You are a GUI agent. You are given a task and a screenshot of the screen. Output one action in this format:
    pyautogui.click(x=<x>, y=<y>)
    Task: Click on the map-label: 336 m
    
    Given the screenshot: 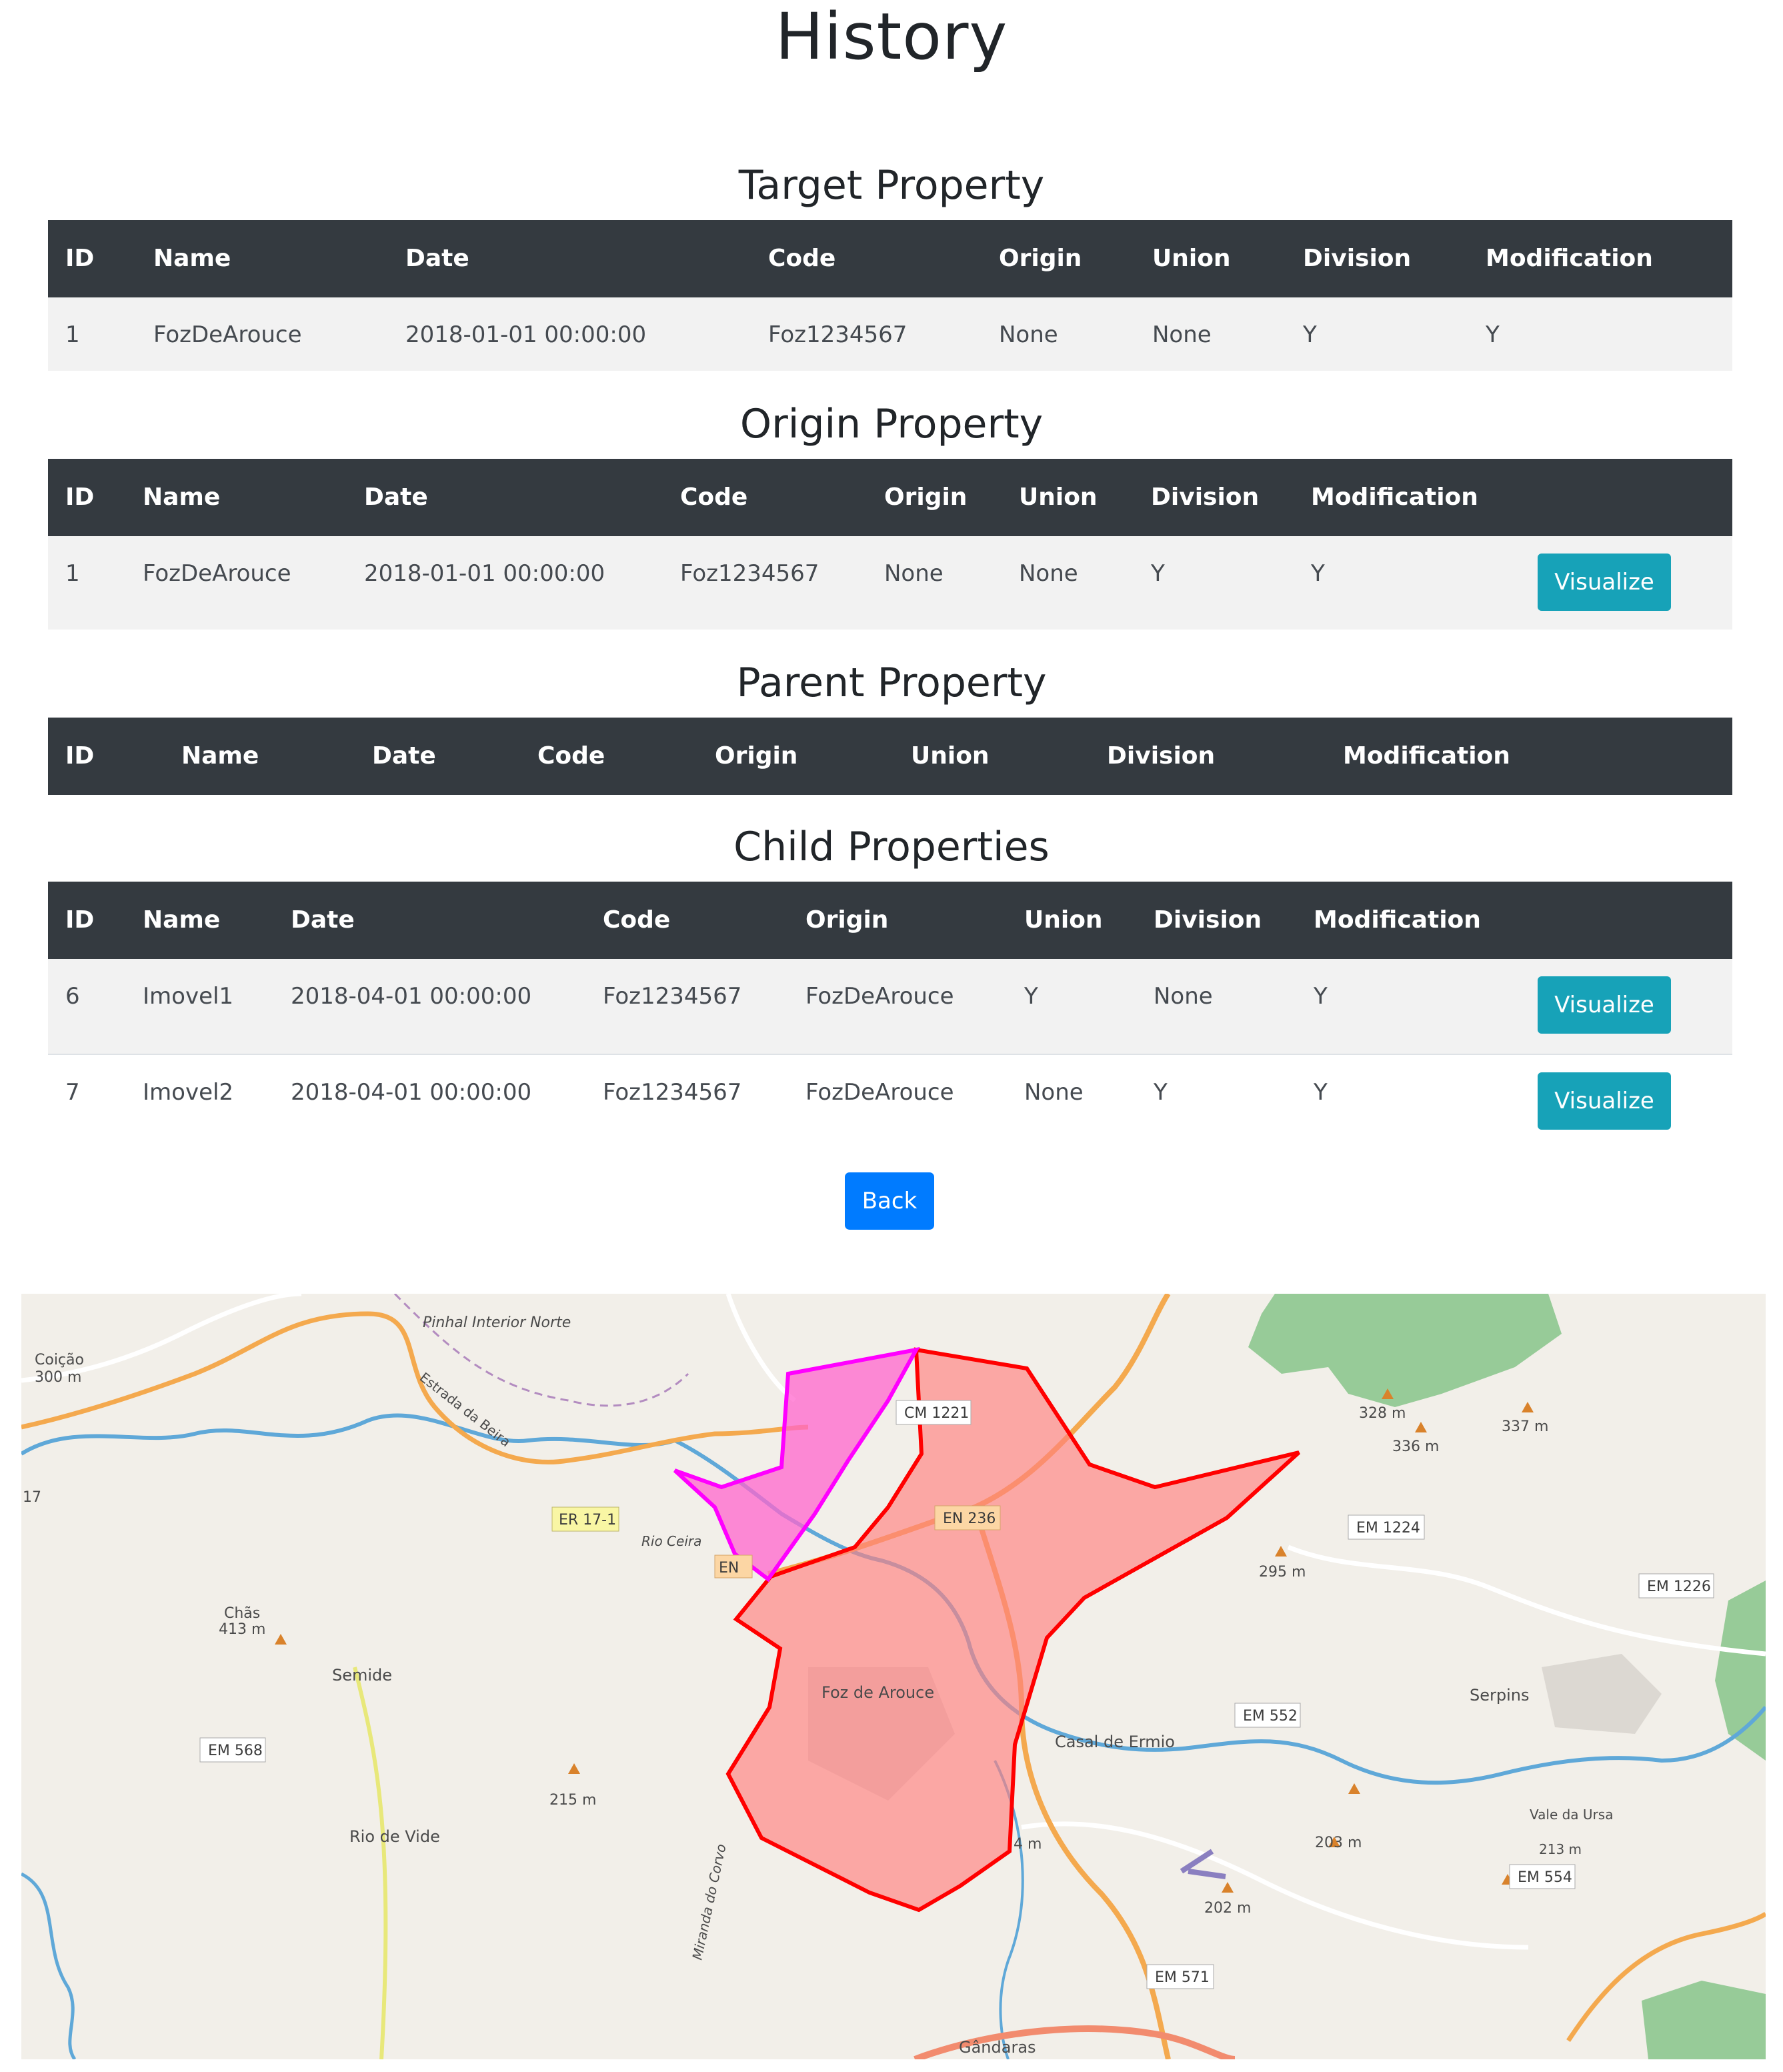 What is the action you would take?
    pyautogui.click(x=1415, y=1446)
    